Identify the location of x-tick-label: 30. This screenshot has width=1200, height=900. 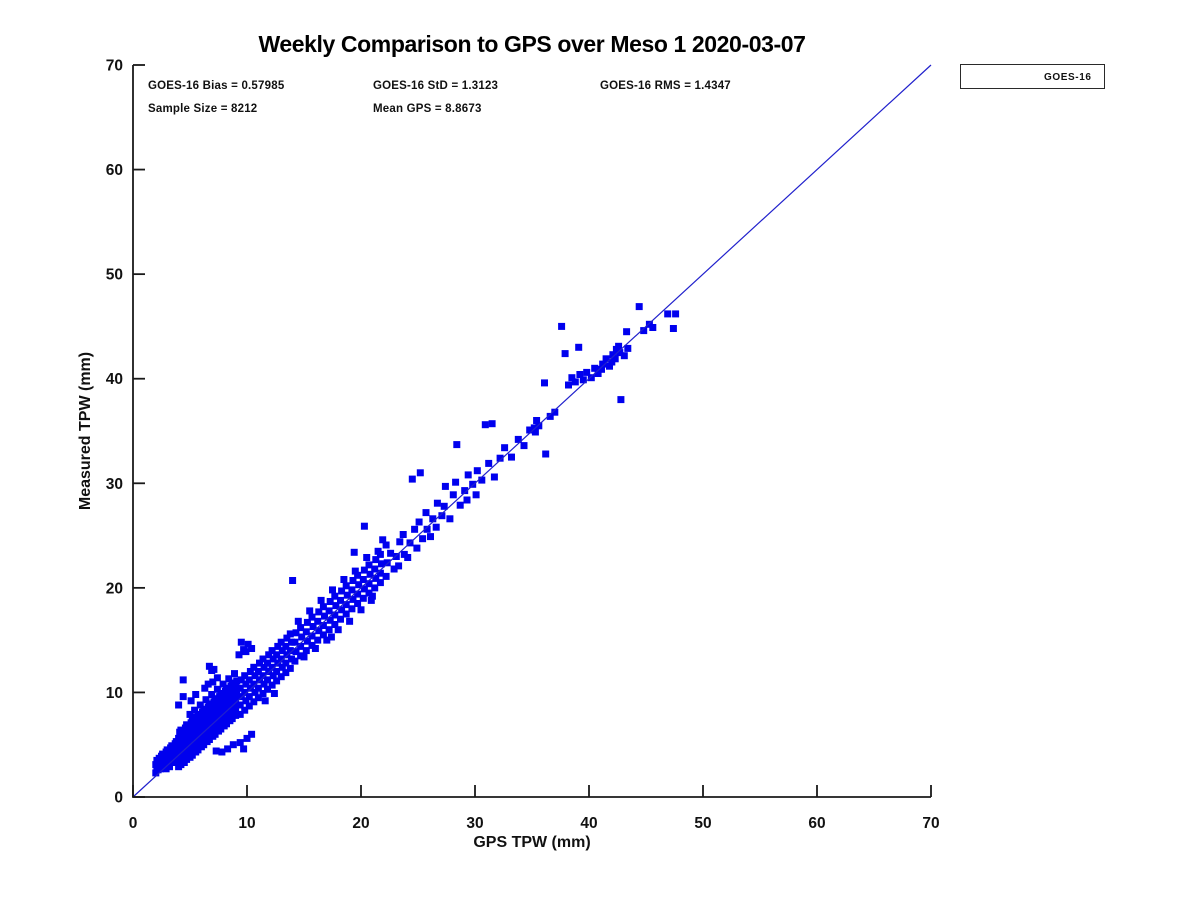
(474, 823).